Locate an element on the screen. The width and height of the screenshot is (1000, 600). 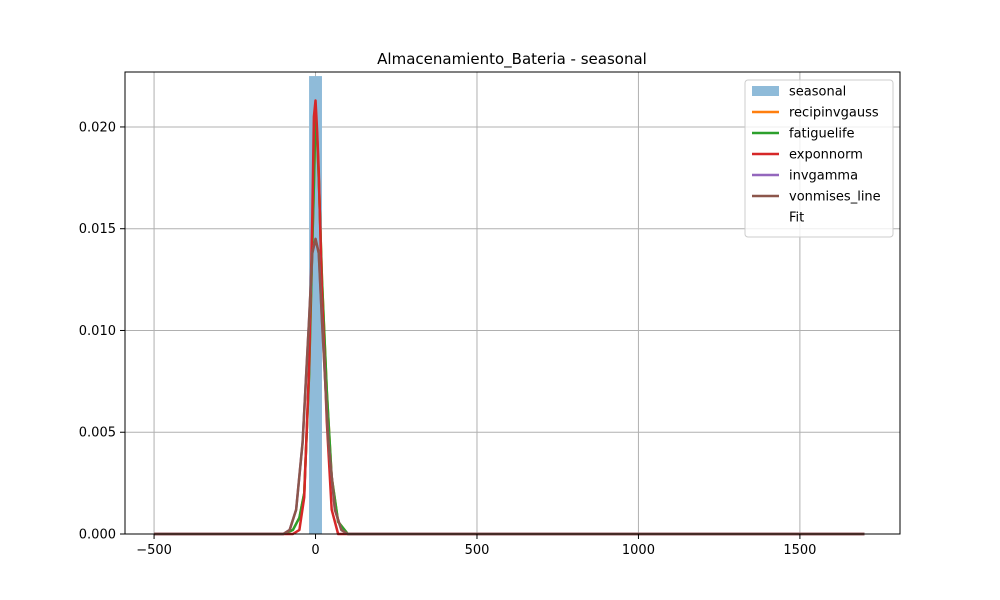
y-tick-label-0: 0.000 is located at coordinates (97, 535).